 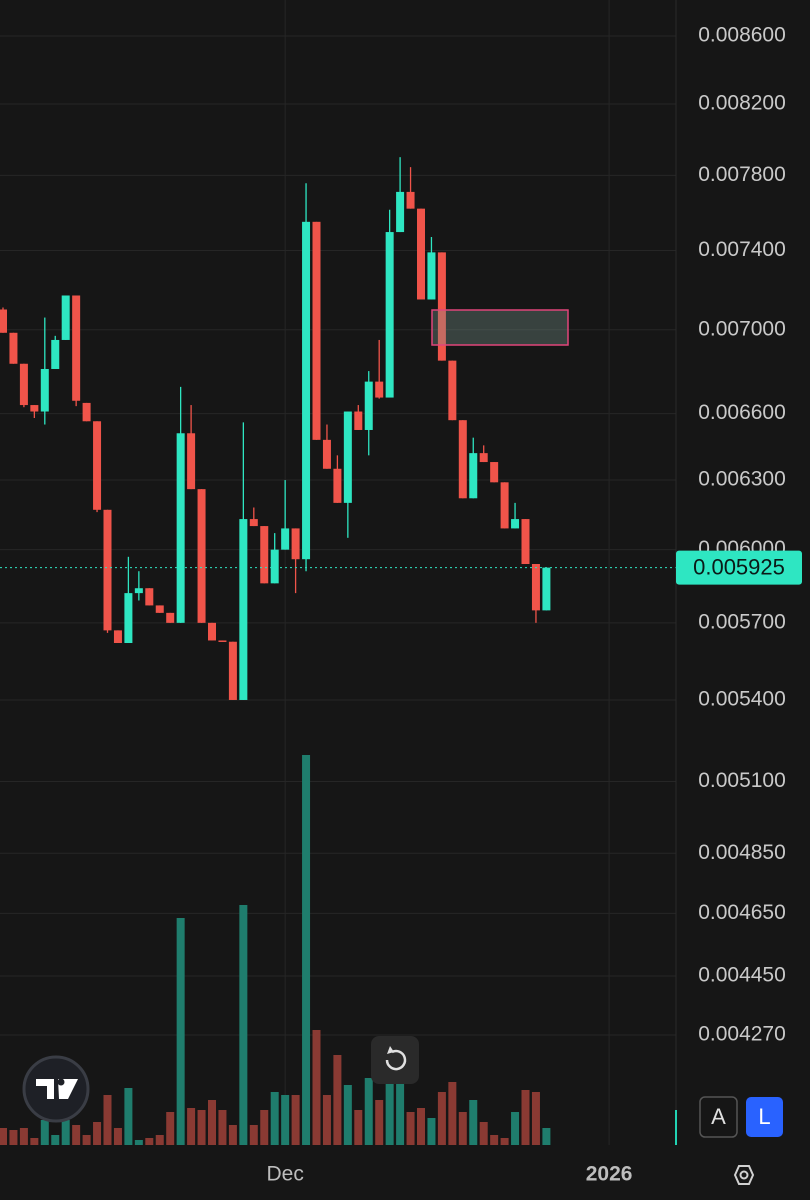 I want to click on last-price-label: 0.005925, so click(x=739, y=566).